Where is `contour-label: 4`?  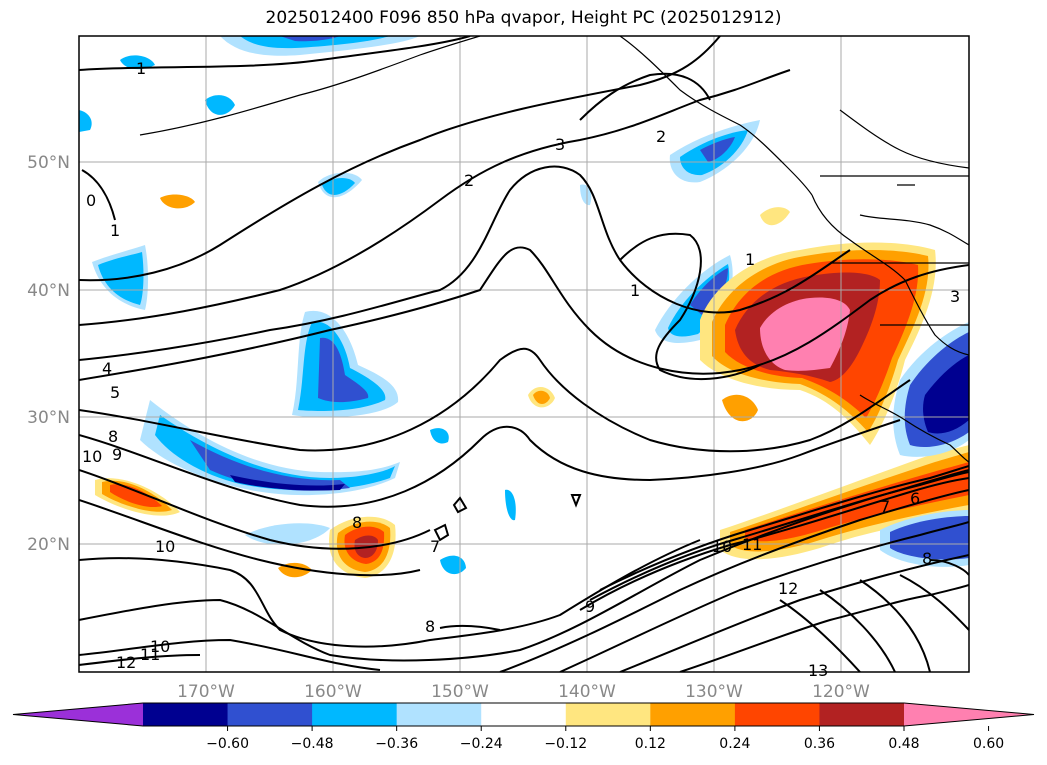 contour-label: 4 is located at coordinates (107, 368).